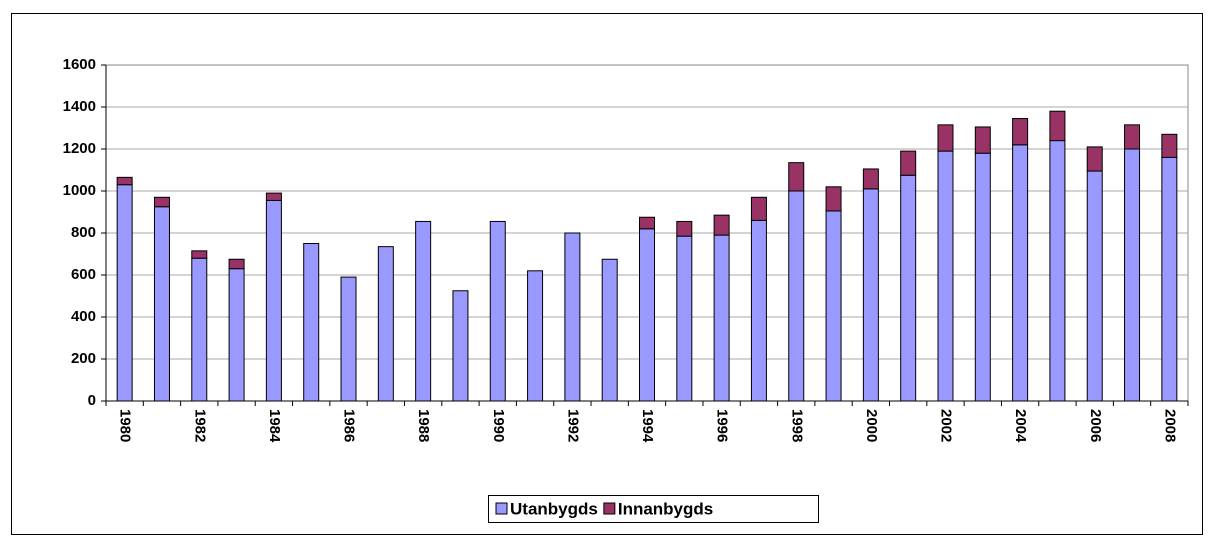 The width and height of the screenshot is (1213, 543). I want to click on y-tick-label: 0, so click(92, 400).